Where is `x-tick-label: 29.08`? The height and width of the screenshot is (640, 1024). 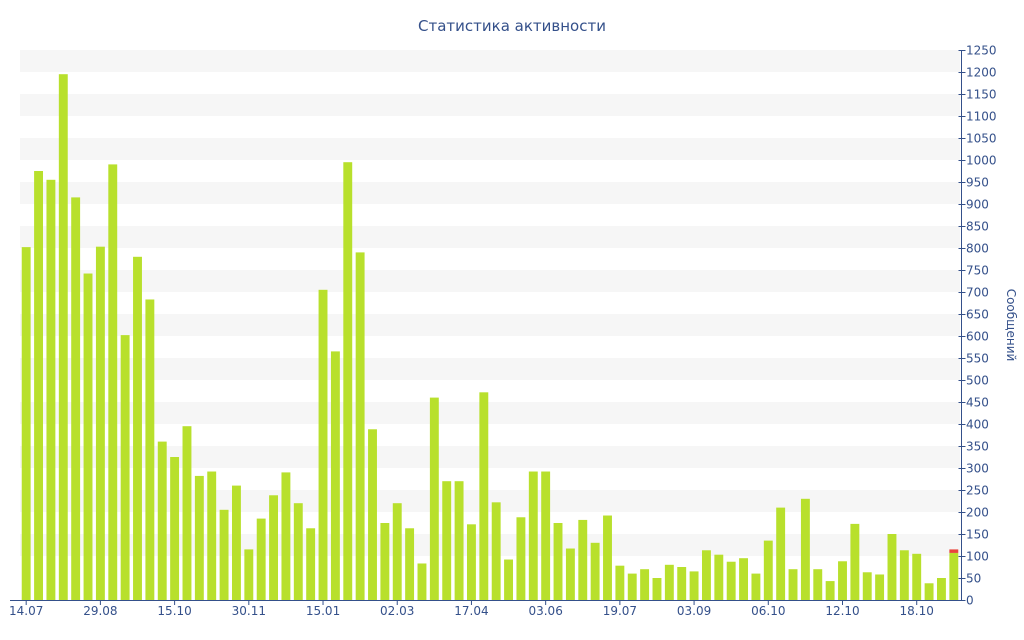 x-tick-label: 29.08 is located at coordinates (100, 611).